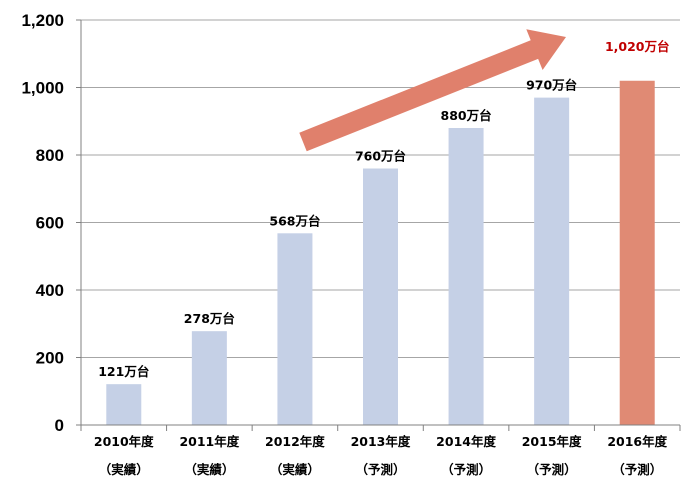 The width and height of the screenshot is (696, 481). I want to click on y-tick-label: 0, so click(59, 425).